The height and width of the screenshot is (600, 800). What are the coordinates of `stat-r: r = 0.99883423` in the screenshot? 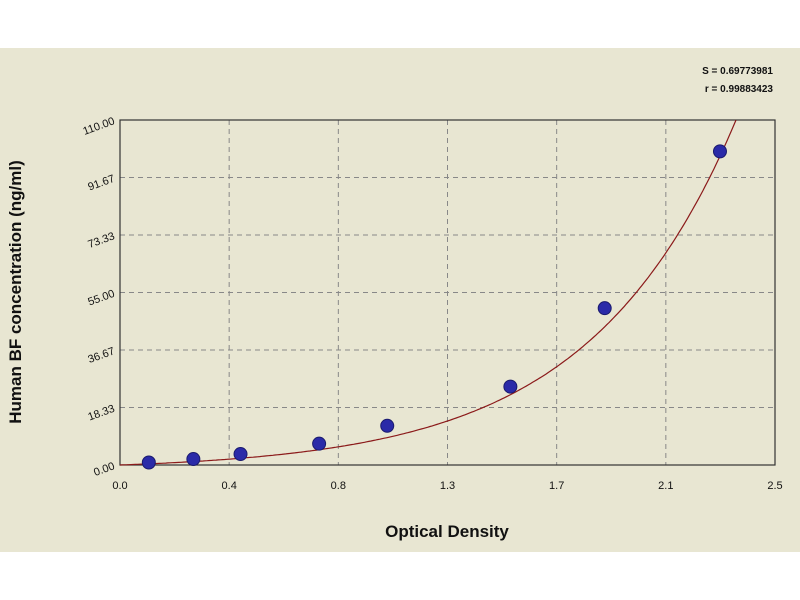 It's located at (739, 89).